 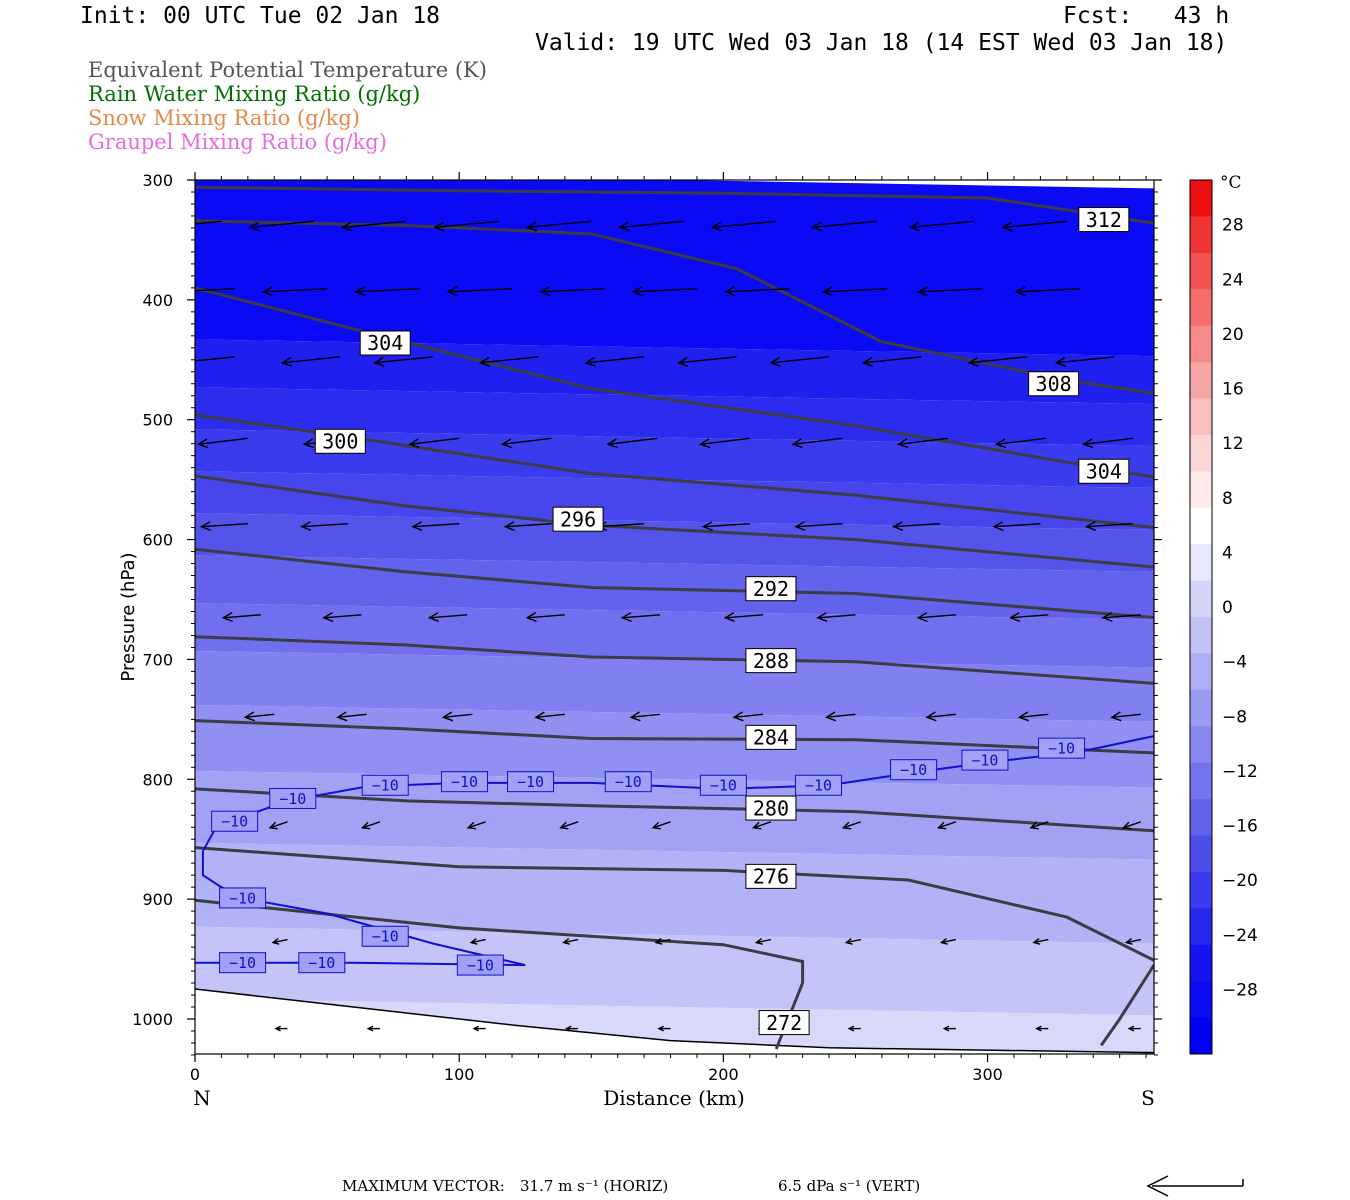 What do you see at coordinates (771, 589) in the screenshot?
I see `theta-e-label: 292` at bounding box center [771, 589].